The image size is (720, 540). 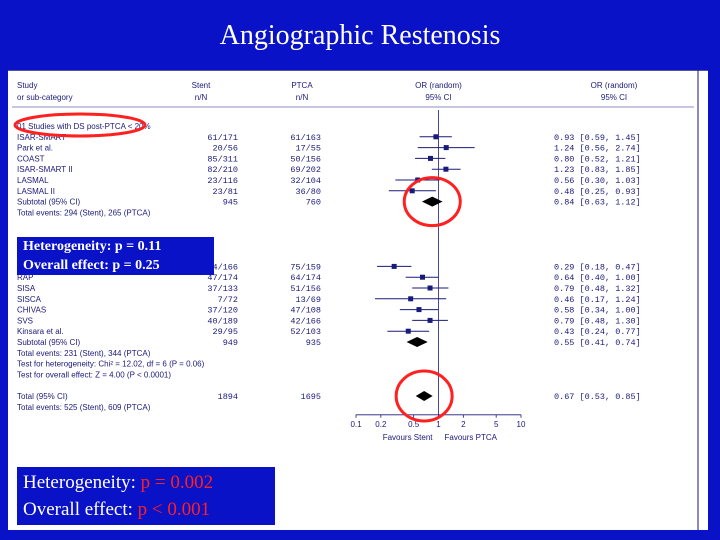 What do you see at coordinates (84, 353) in the screenshot?
I see `row-21-label: Total events: 231 (Stent), 344 (PTCA)` at bounding box center [84, 353].